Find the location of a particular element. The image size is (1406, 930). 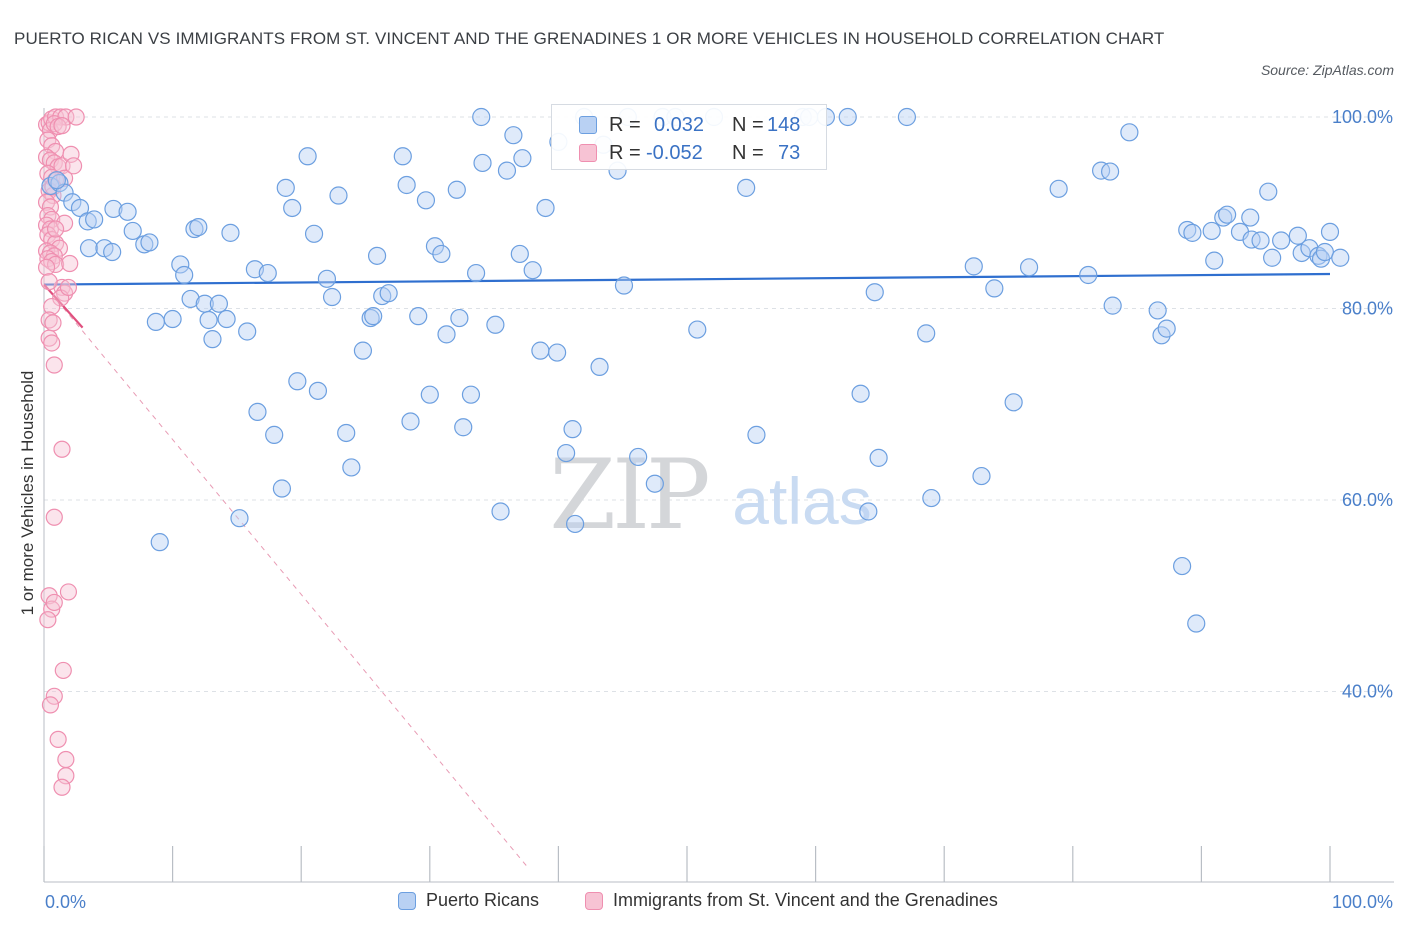

y-tick-labels: 40.0% 60.0% 80.0% 100.0% is located at coordinates (1362, 404).